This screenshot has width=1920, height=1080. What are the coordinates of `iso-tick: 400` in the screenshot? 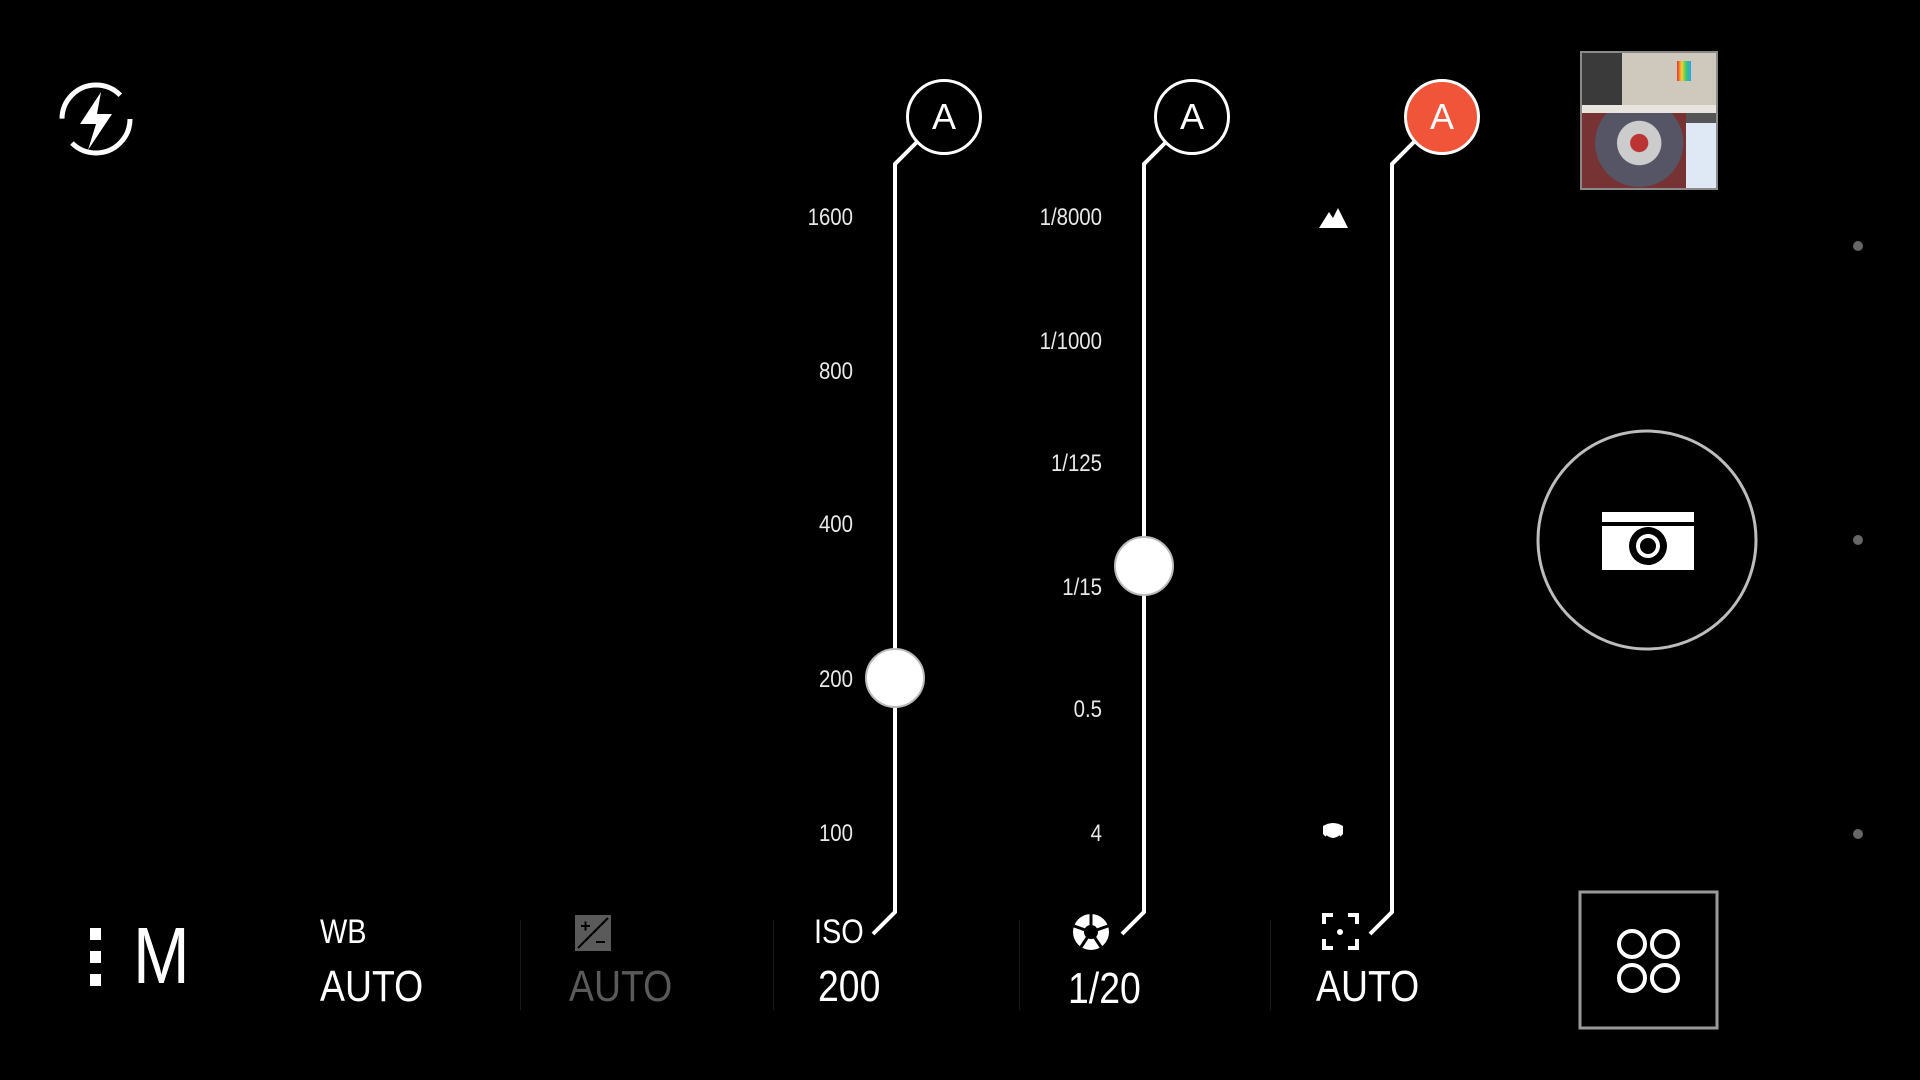 It's located at (835, 524).